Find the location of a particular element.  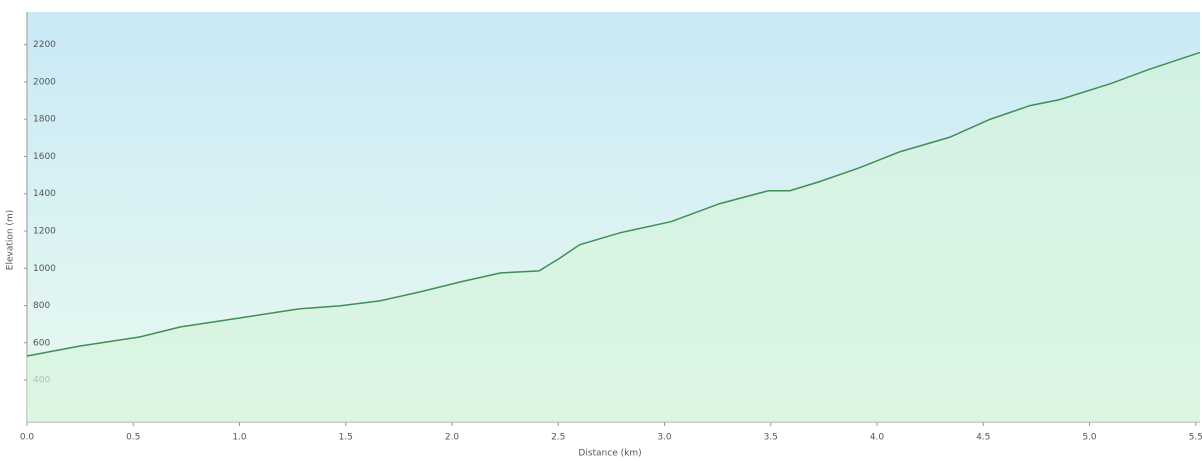

x-tick-label: 5.5 is located at coordinates (1195, 438).